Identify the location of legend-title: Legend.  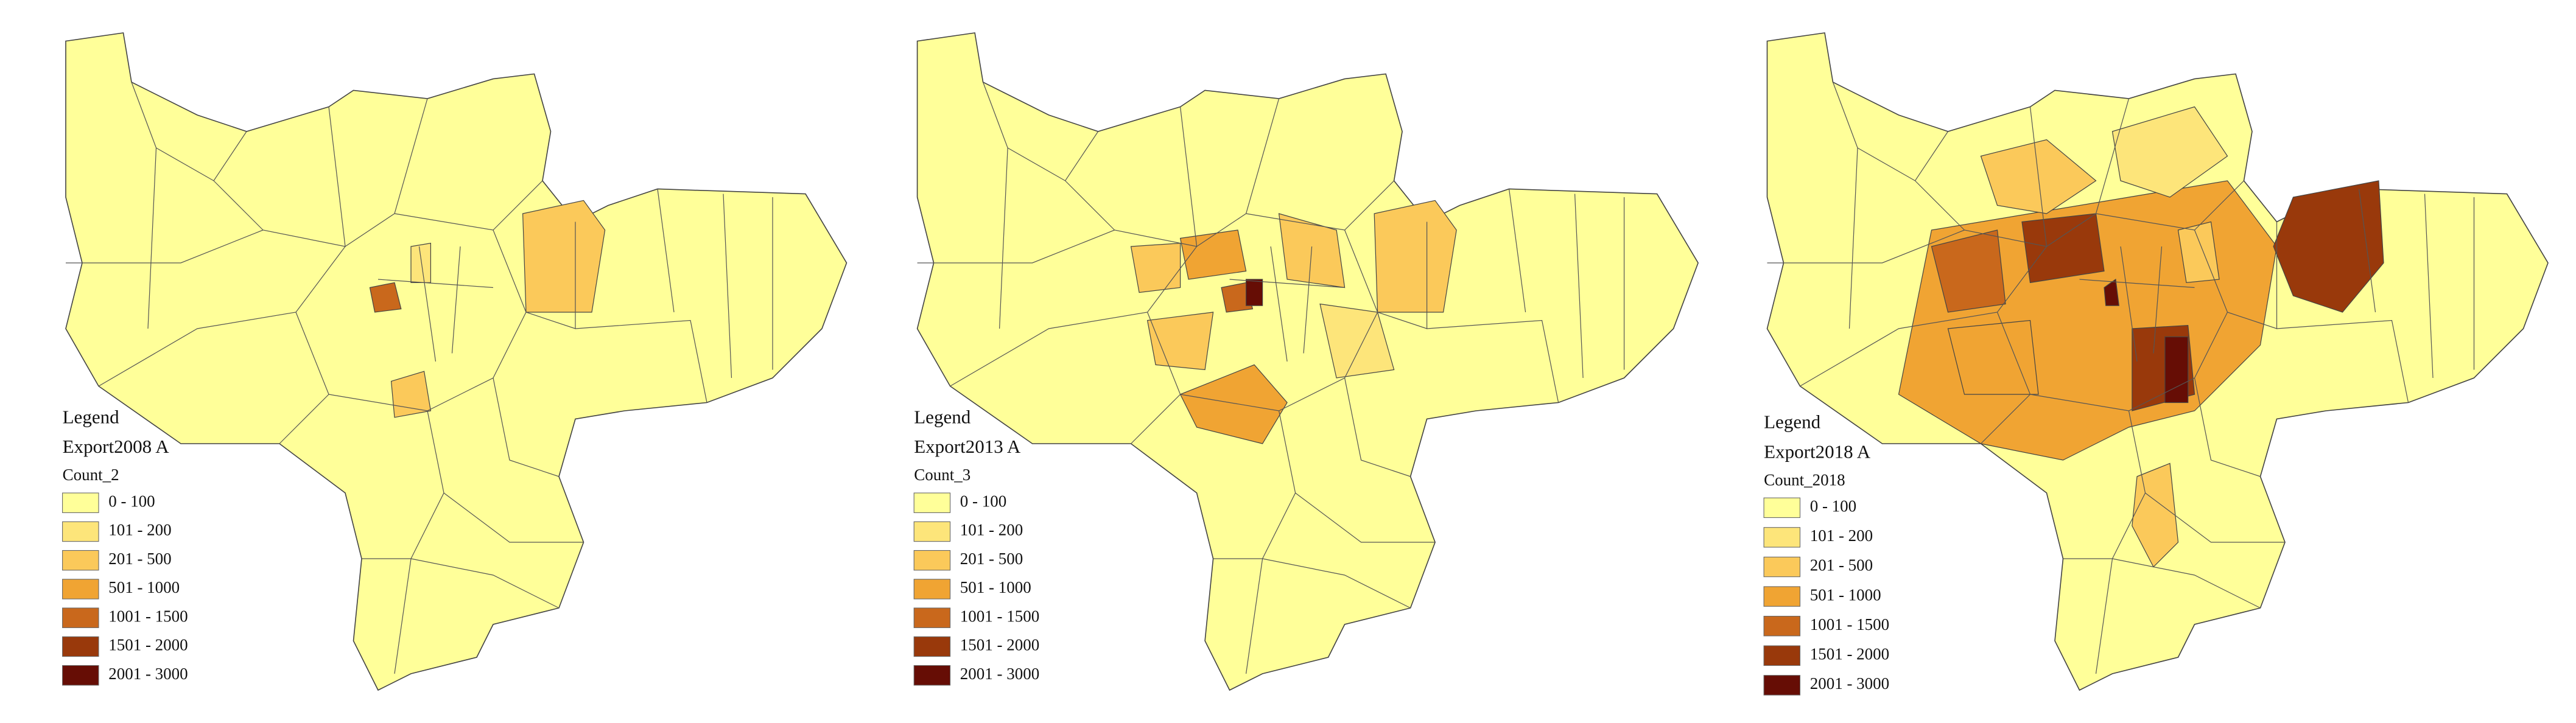
(1792, 422).